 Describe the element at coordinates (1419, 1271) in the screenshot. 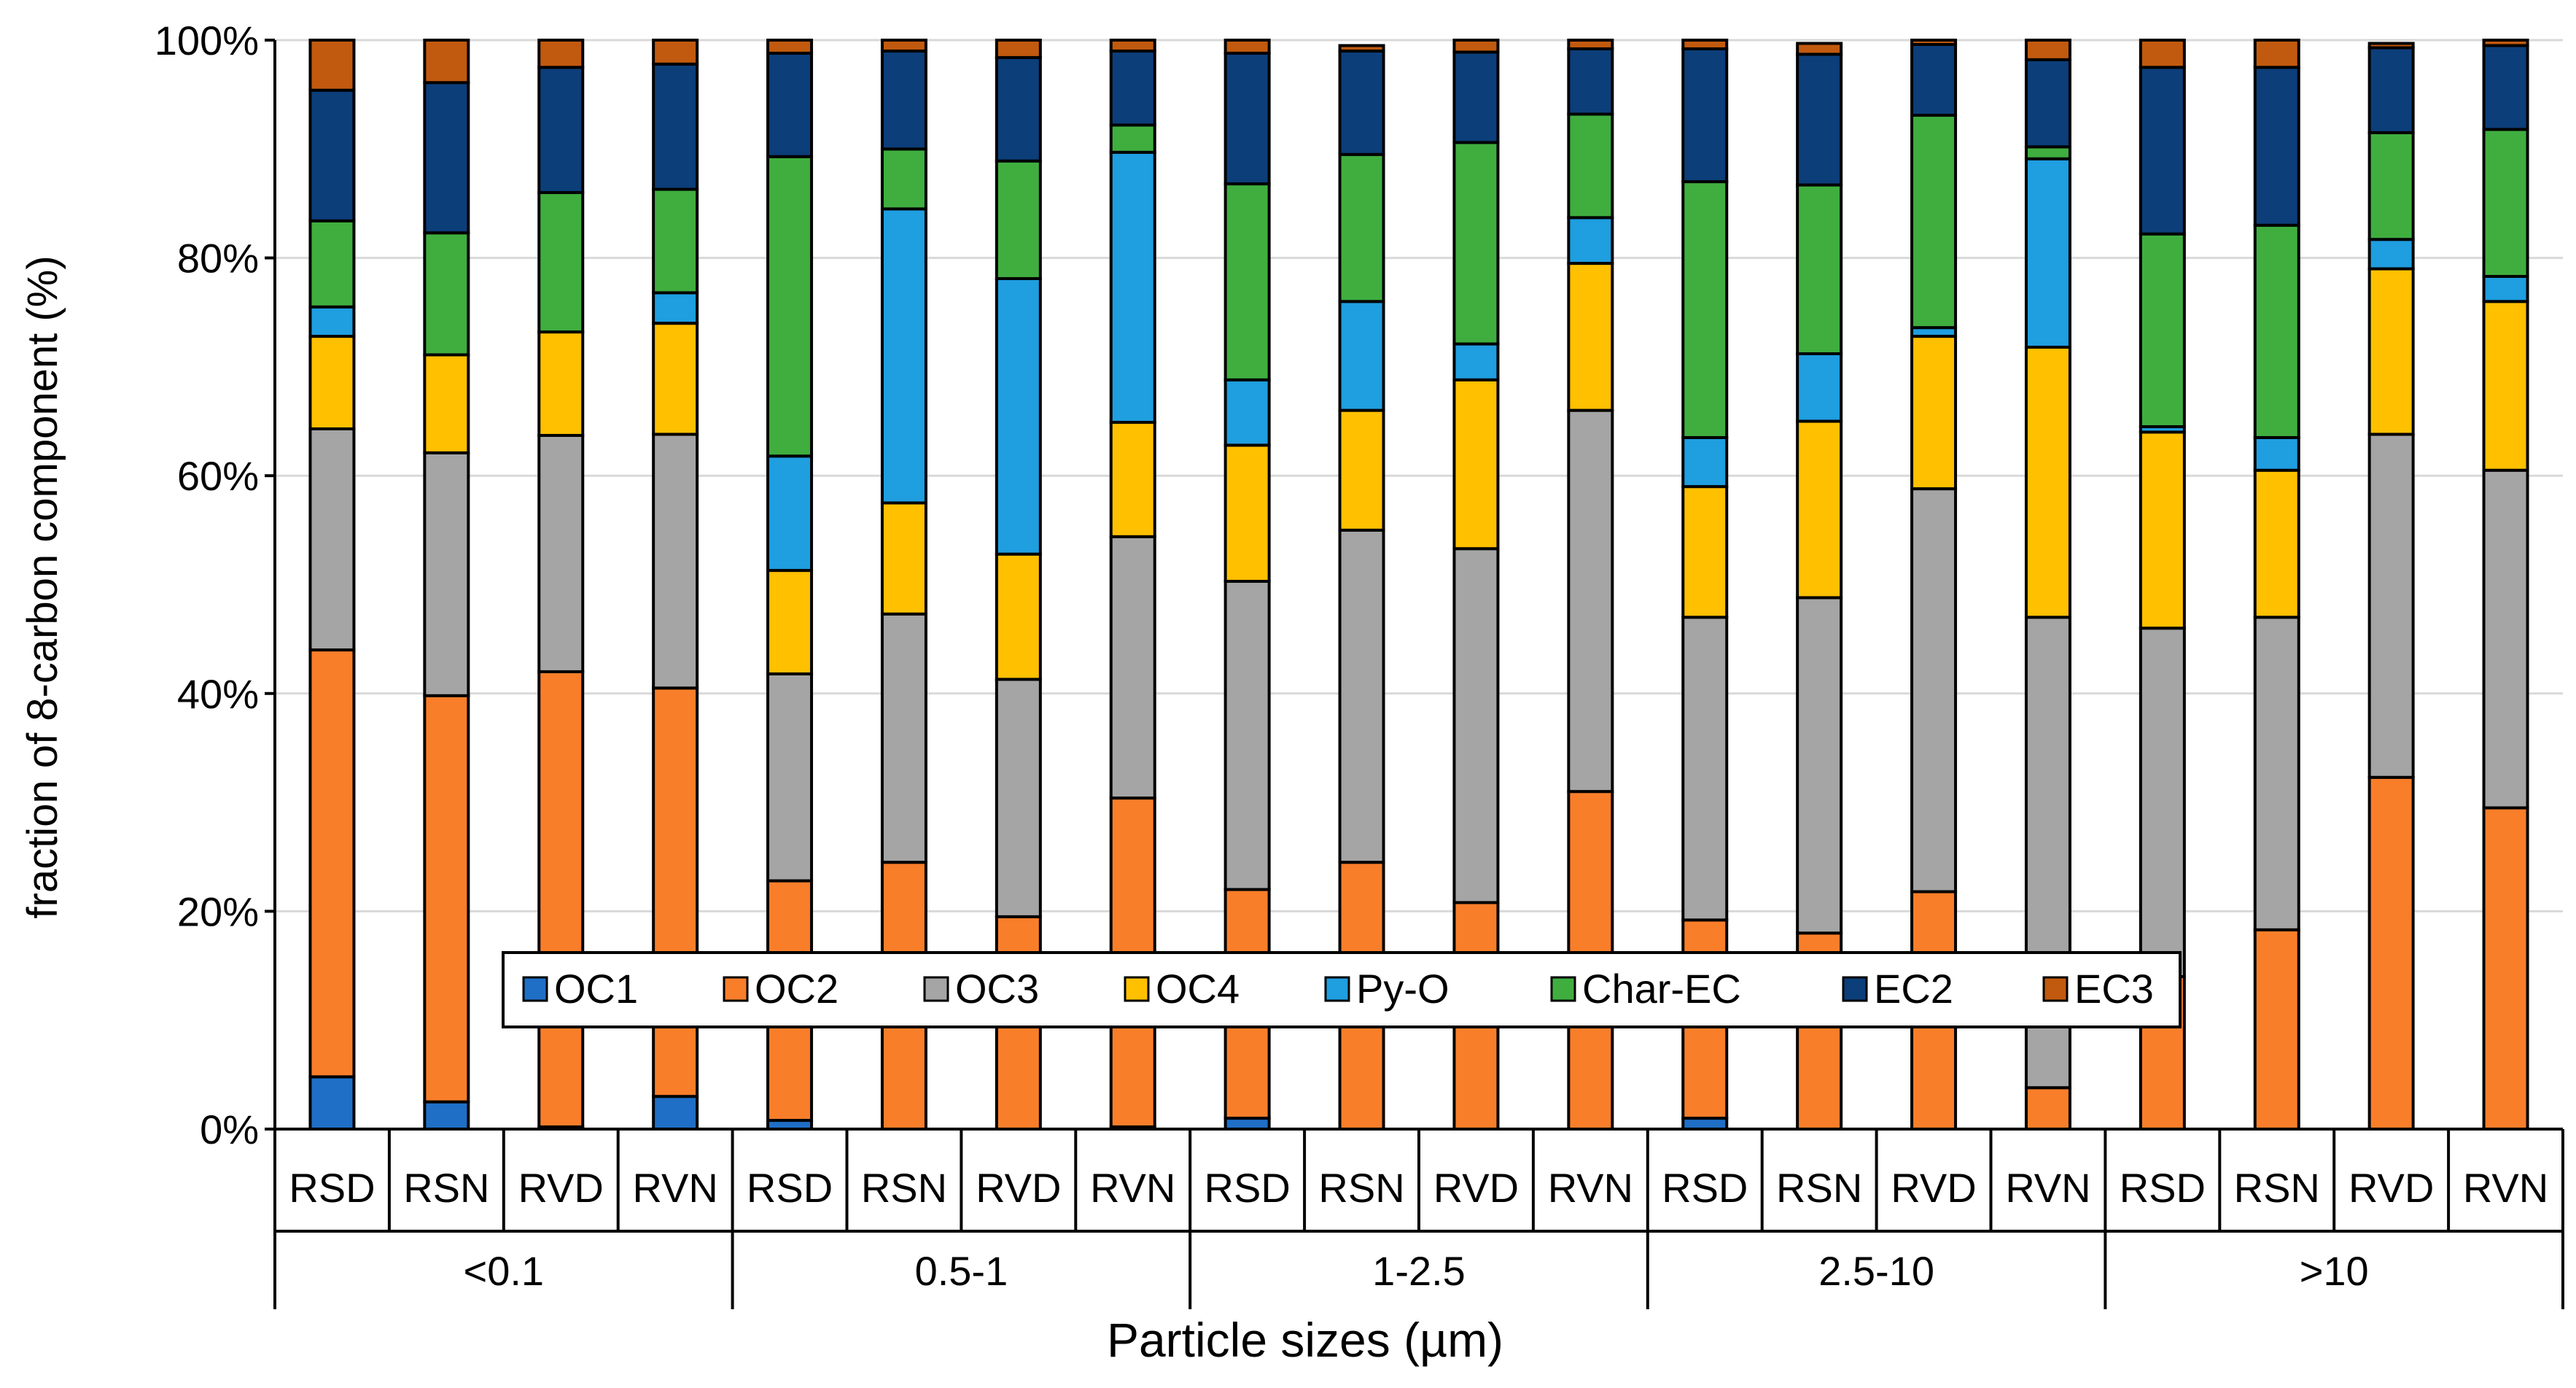

I see `x-group-label: 1-2.5` at that location.